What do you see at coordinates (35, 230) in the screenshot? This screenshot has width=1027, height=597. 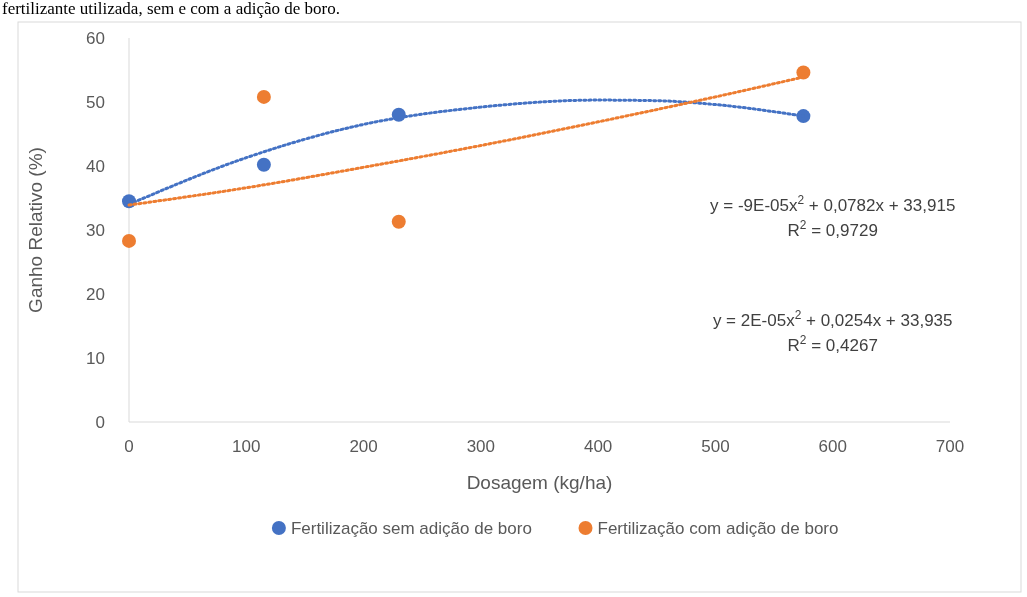 I see `y-axis-title: Ganho Relativo (%)` at bounding box center [35, 230].